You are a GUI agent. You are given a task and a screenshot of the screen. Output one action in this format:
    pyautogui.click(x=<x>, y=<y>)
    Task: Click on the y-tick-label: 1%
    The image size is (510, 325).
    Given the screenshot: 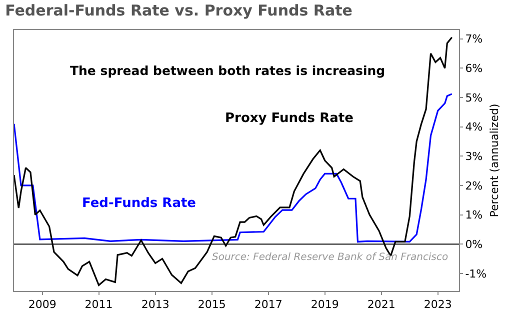 What is the action you would take?
    pyautogui.click(x=474, y=215)
    